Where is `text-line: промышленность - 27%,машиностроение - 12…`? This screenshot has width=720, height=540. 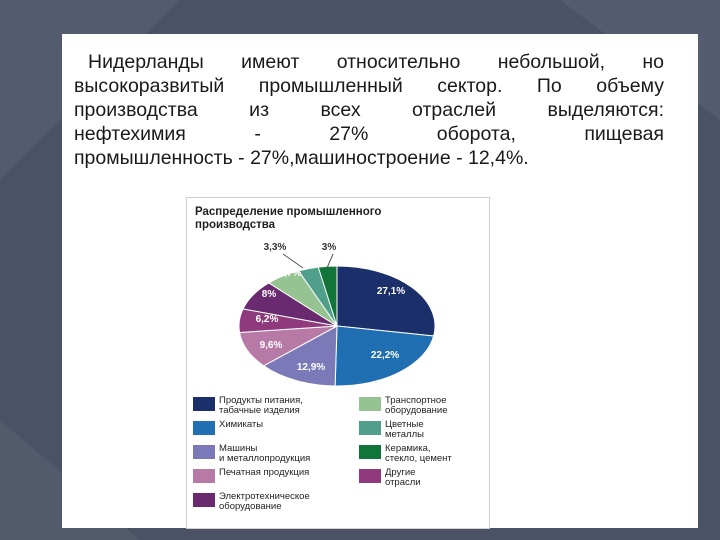 text-line: промышленность - 27%,машиностроение - 12… is located at coordinates (301, 158).